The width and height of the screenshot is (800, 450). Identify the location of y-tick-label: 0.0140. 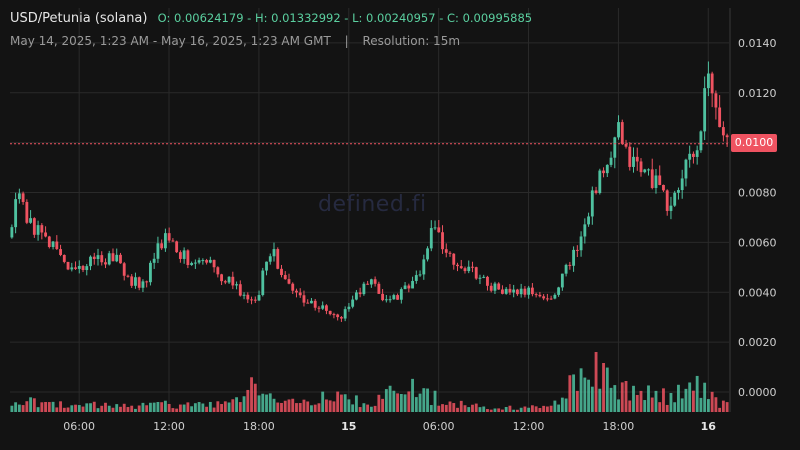
(757, 43).